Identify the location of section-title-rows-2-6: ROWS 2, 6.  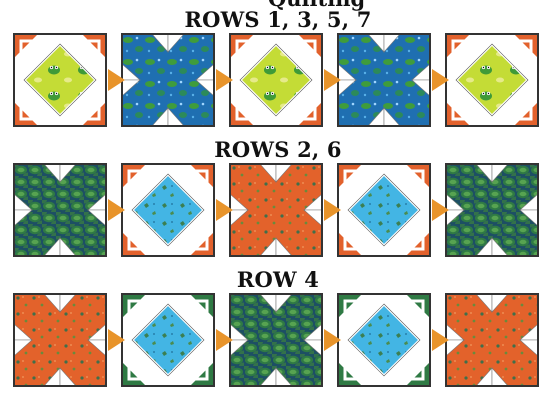
(278, 149).